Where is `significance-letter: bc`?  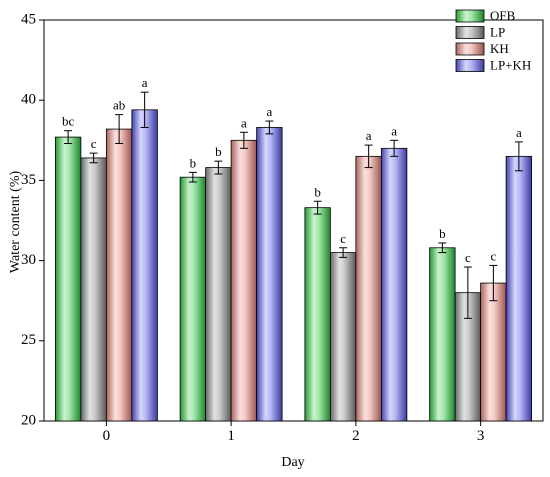
significance-letter: bc is located at coordinates (68, 121).